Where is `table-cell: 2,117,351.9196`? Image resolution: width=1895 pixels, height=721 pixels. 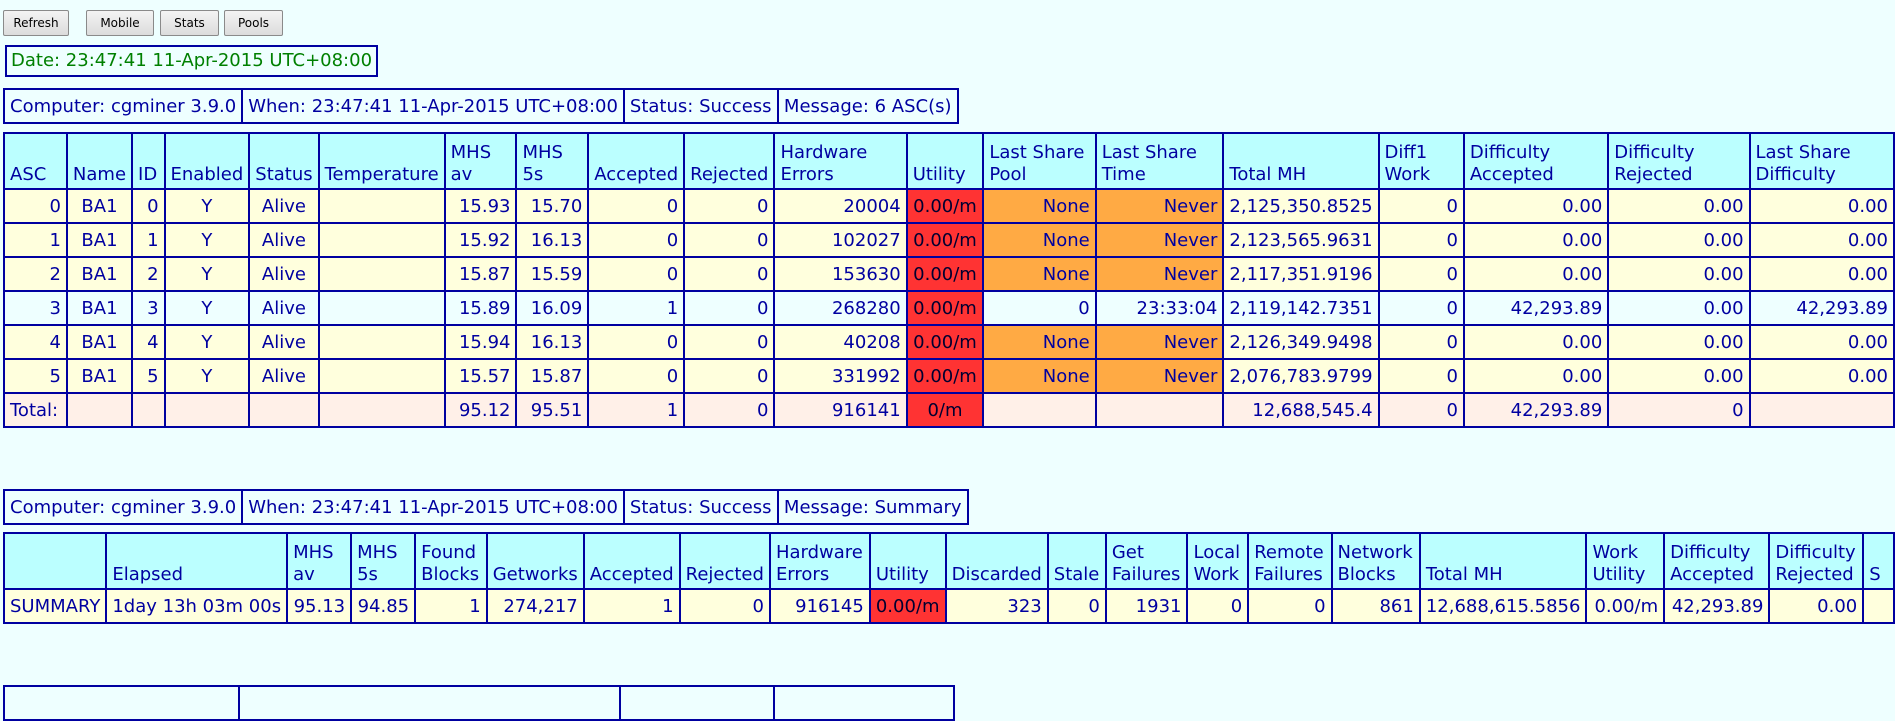
table-cell: 2,117,351.9196 is located at coordinates (1301, 274).